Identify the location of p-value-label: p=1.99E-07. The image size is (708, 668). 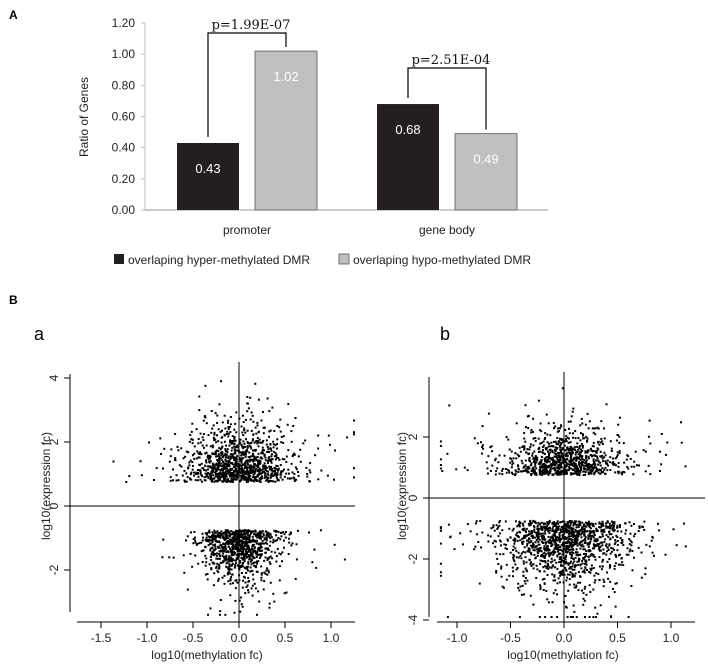
(251, 25).